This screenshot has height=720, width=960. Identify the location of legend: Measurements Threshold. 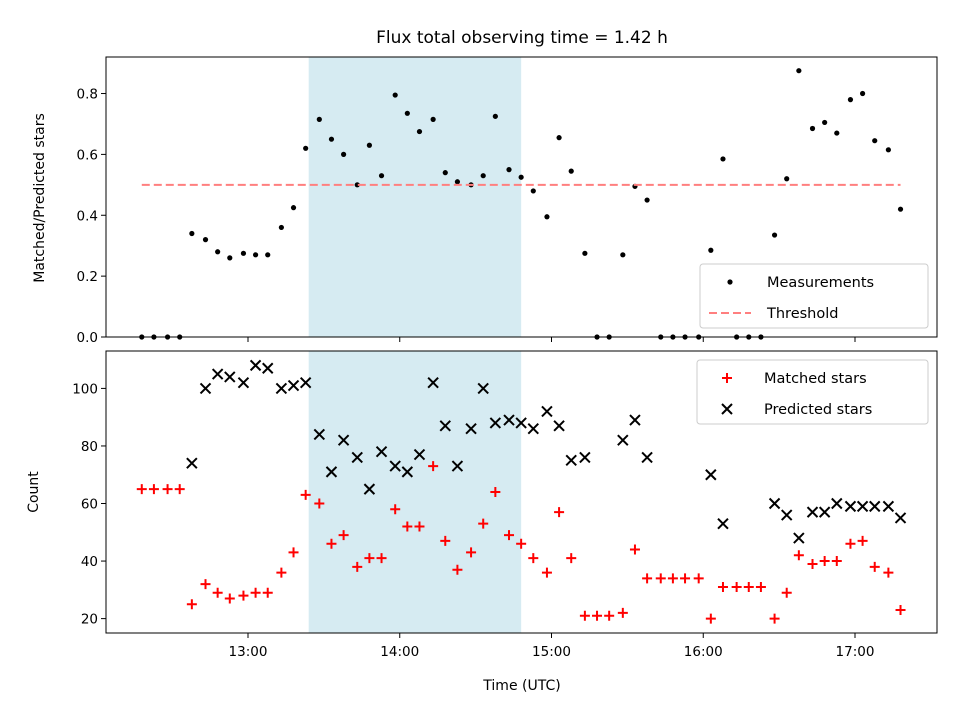
(814, 296).